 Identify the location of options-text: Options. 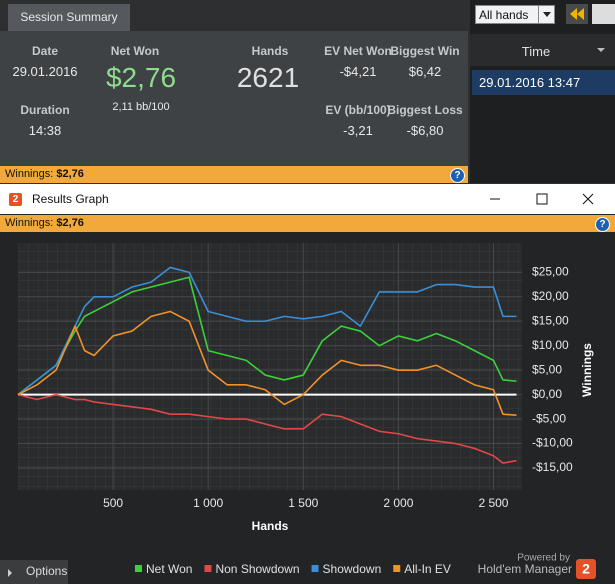
(46, 571).